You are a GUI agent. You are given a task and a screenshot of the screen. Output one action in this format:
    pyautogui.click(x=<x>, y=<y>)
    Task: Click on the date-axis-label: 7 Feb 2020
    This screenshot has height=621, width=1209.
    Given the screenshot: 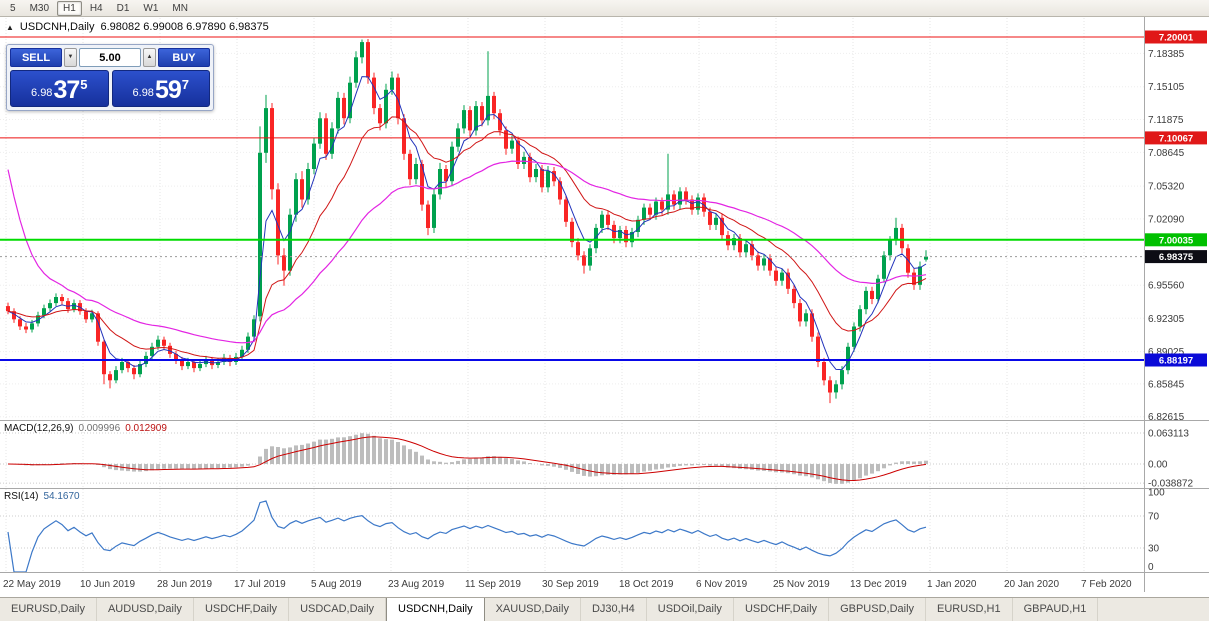 What is the action you would take?
    pyautogui.click(x=1106, y=584)
    